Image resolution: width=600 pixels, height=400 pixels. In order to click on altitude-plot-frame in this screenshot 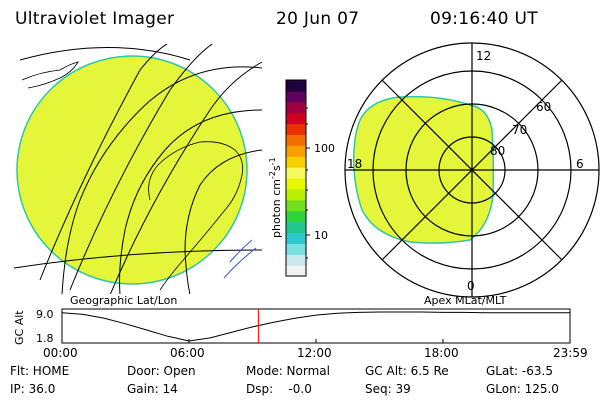, I will do `click(316, 326)`.